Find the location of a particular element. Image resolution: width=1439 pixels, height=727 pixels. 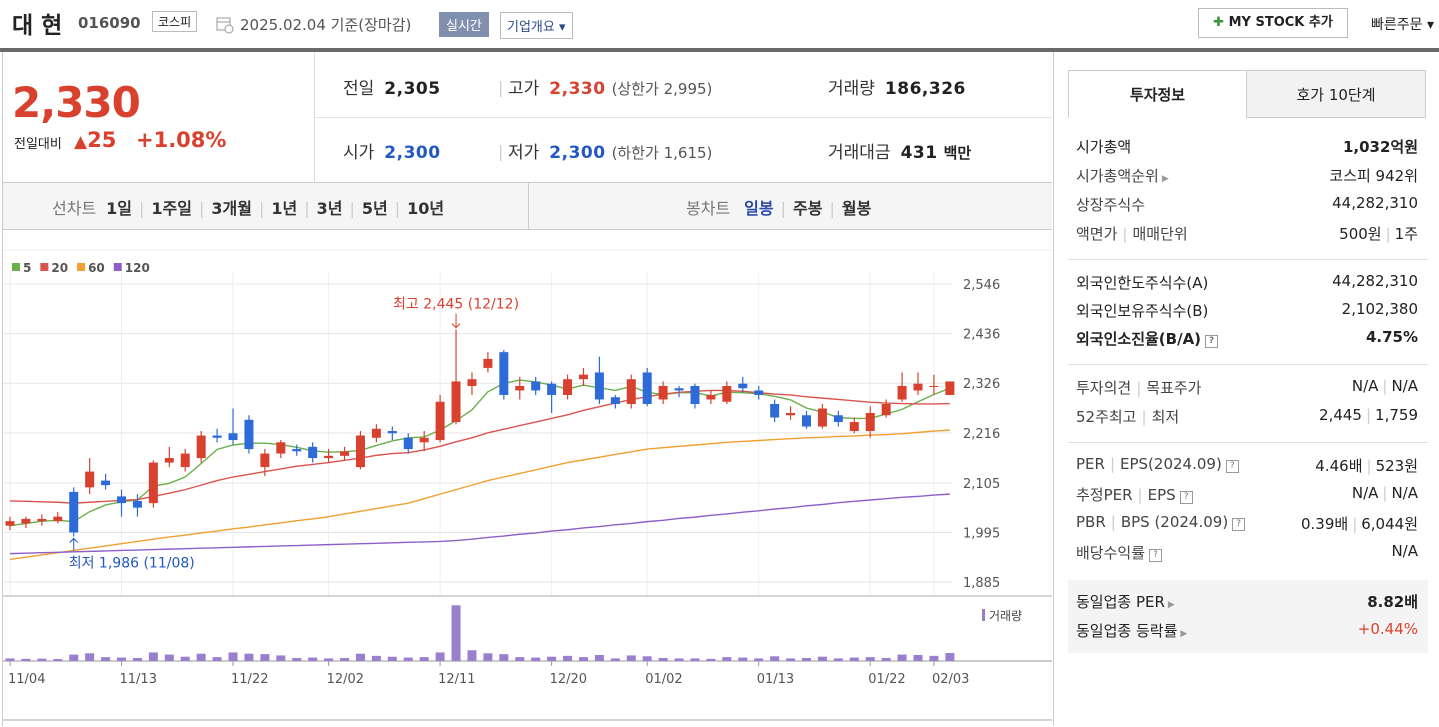

x-tick-label: 01/13 is located at coordinates (775, 679).